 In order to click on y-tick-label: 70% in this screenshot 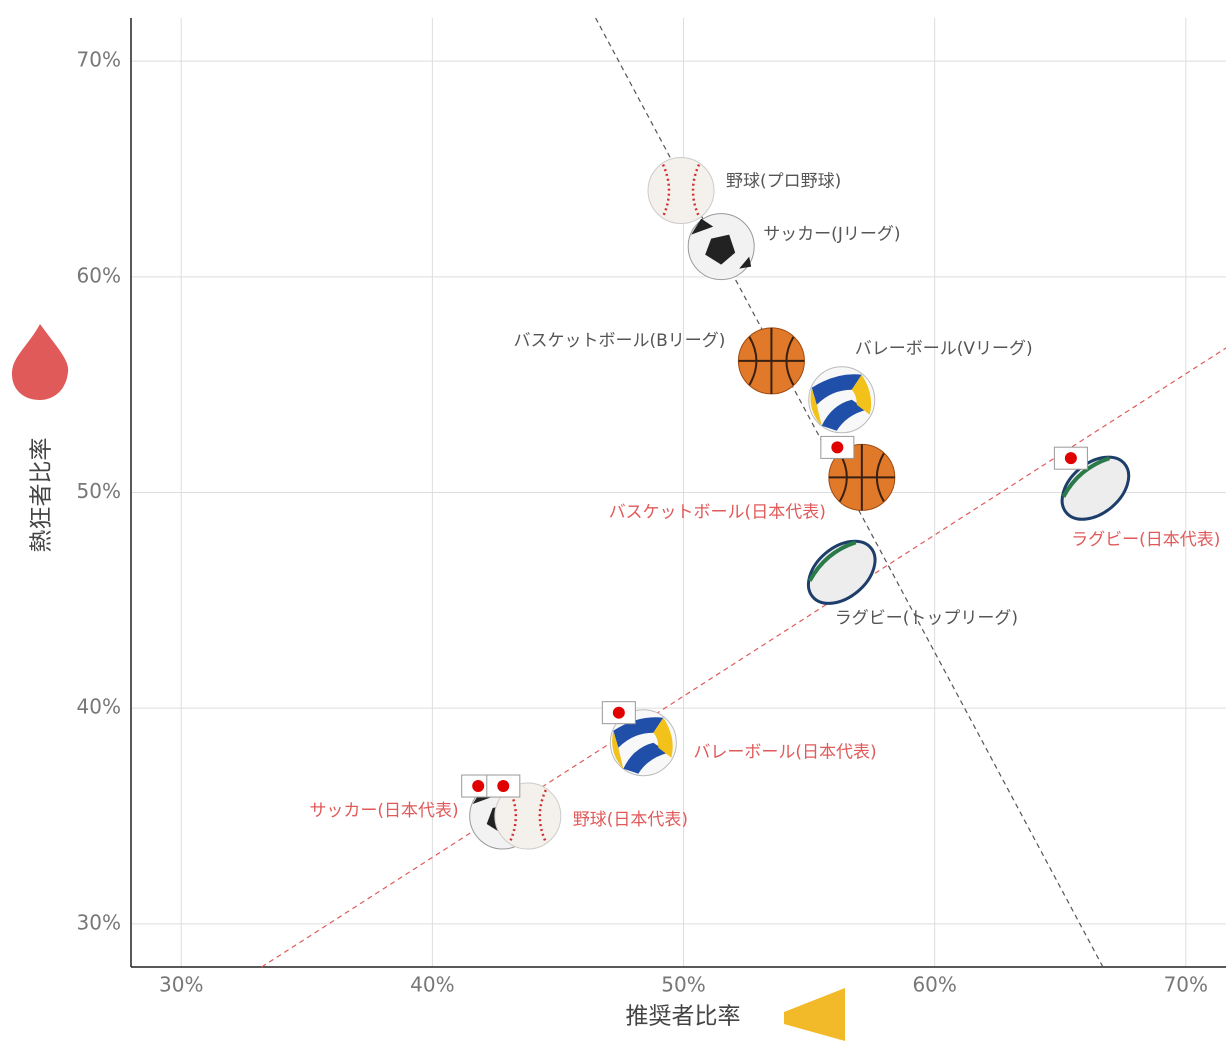, I will do `click(99, 60)`.